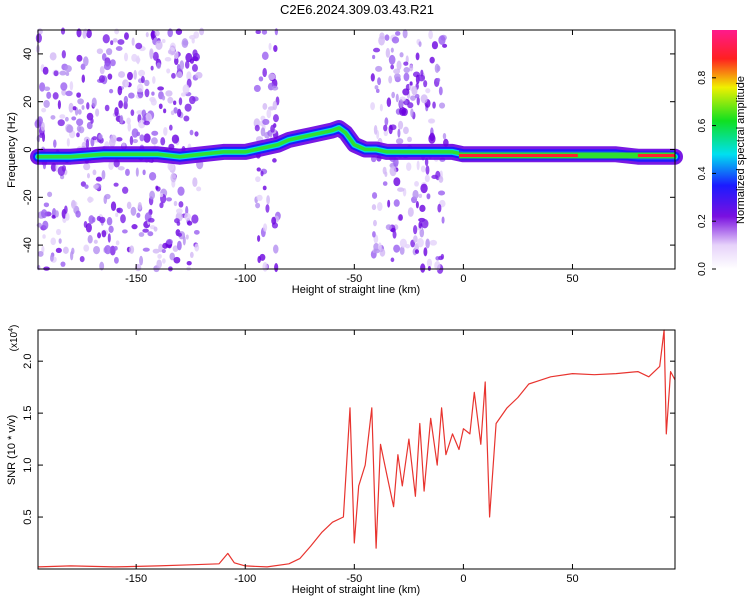 The height and width of the screenshot is (600, 750). Describe the element at coordinates (28, 149) in the screenshot. I see `spectrogram-ytick-label: 0` at that location.